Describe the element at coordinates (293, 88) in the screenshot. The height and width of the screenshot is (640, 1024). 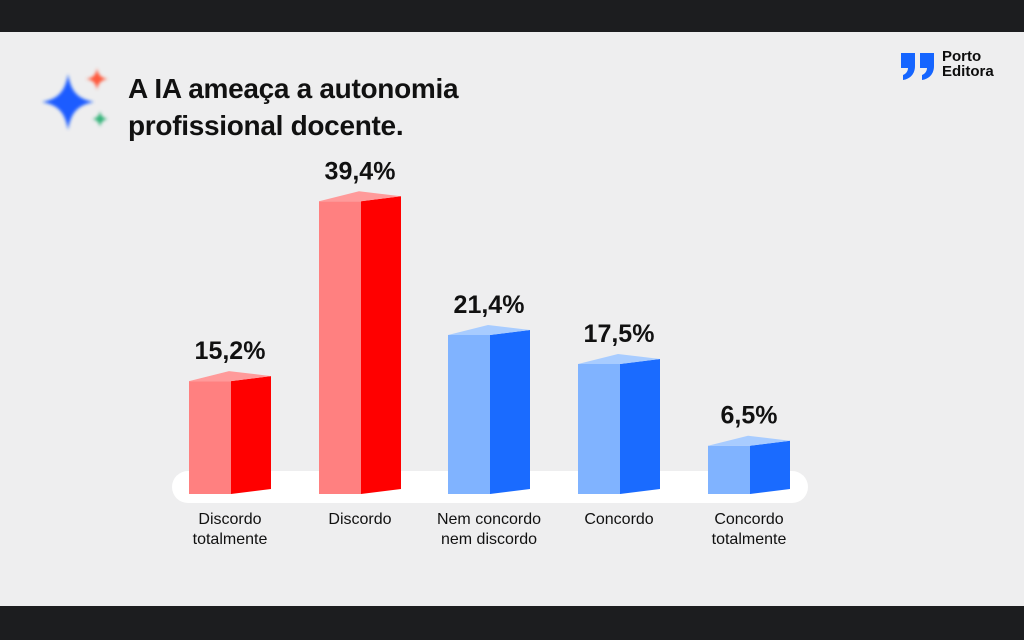
I see `chart-title-line-1: A IA ameaça a autonomia` at that location.